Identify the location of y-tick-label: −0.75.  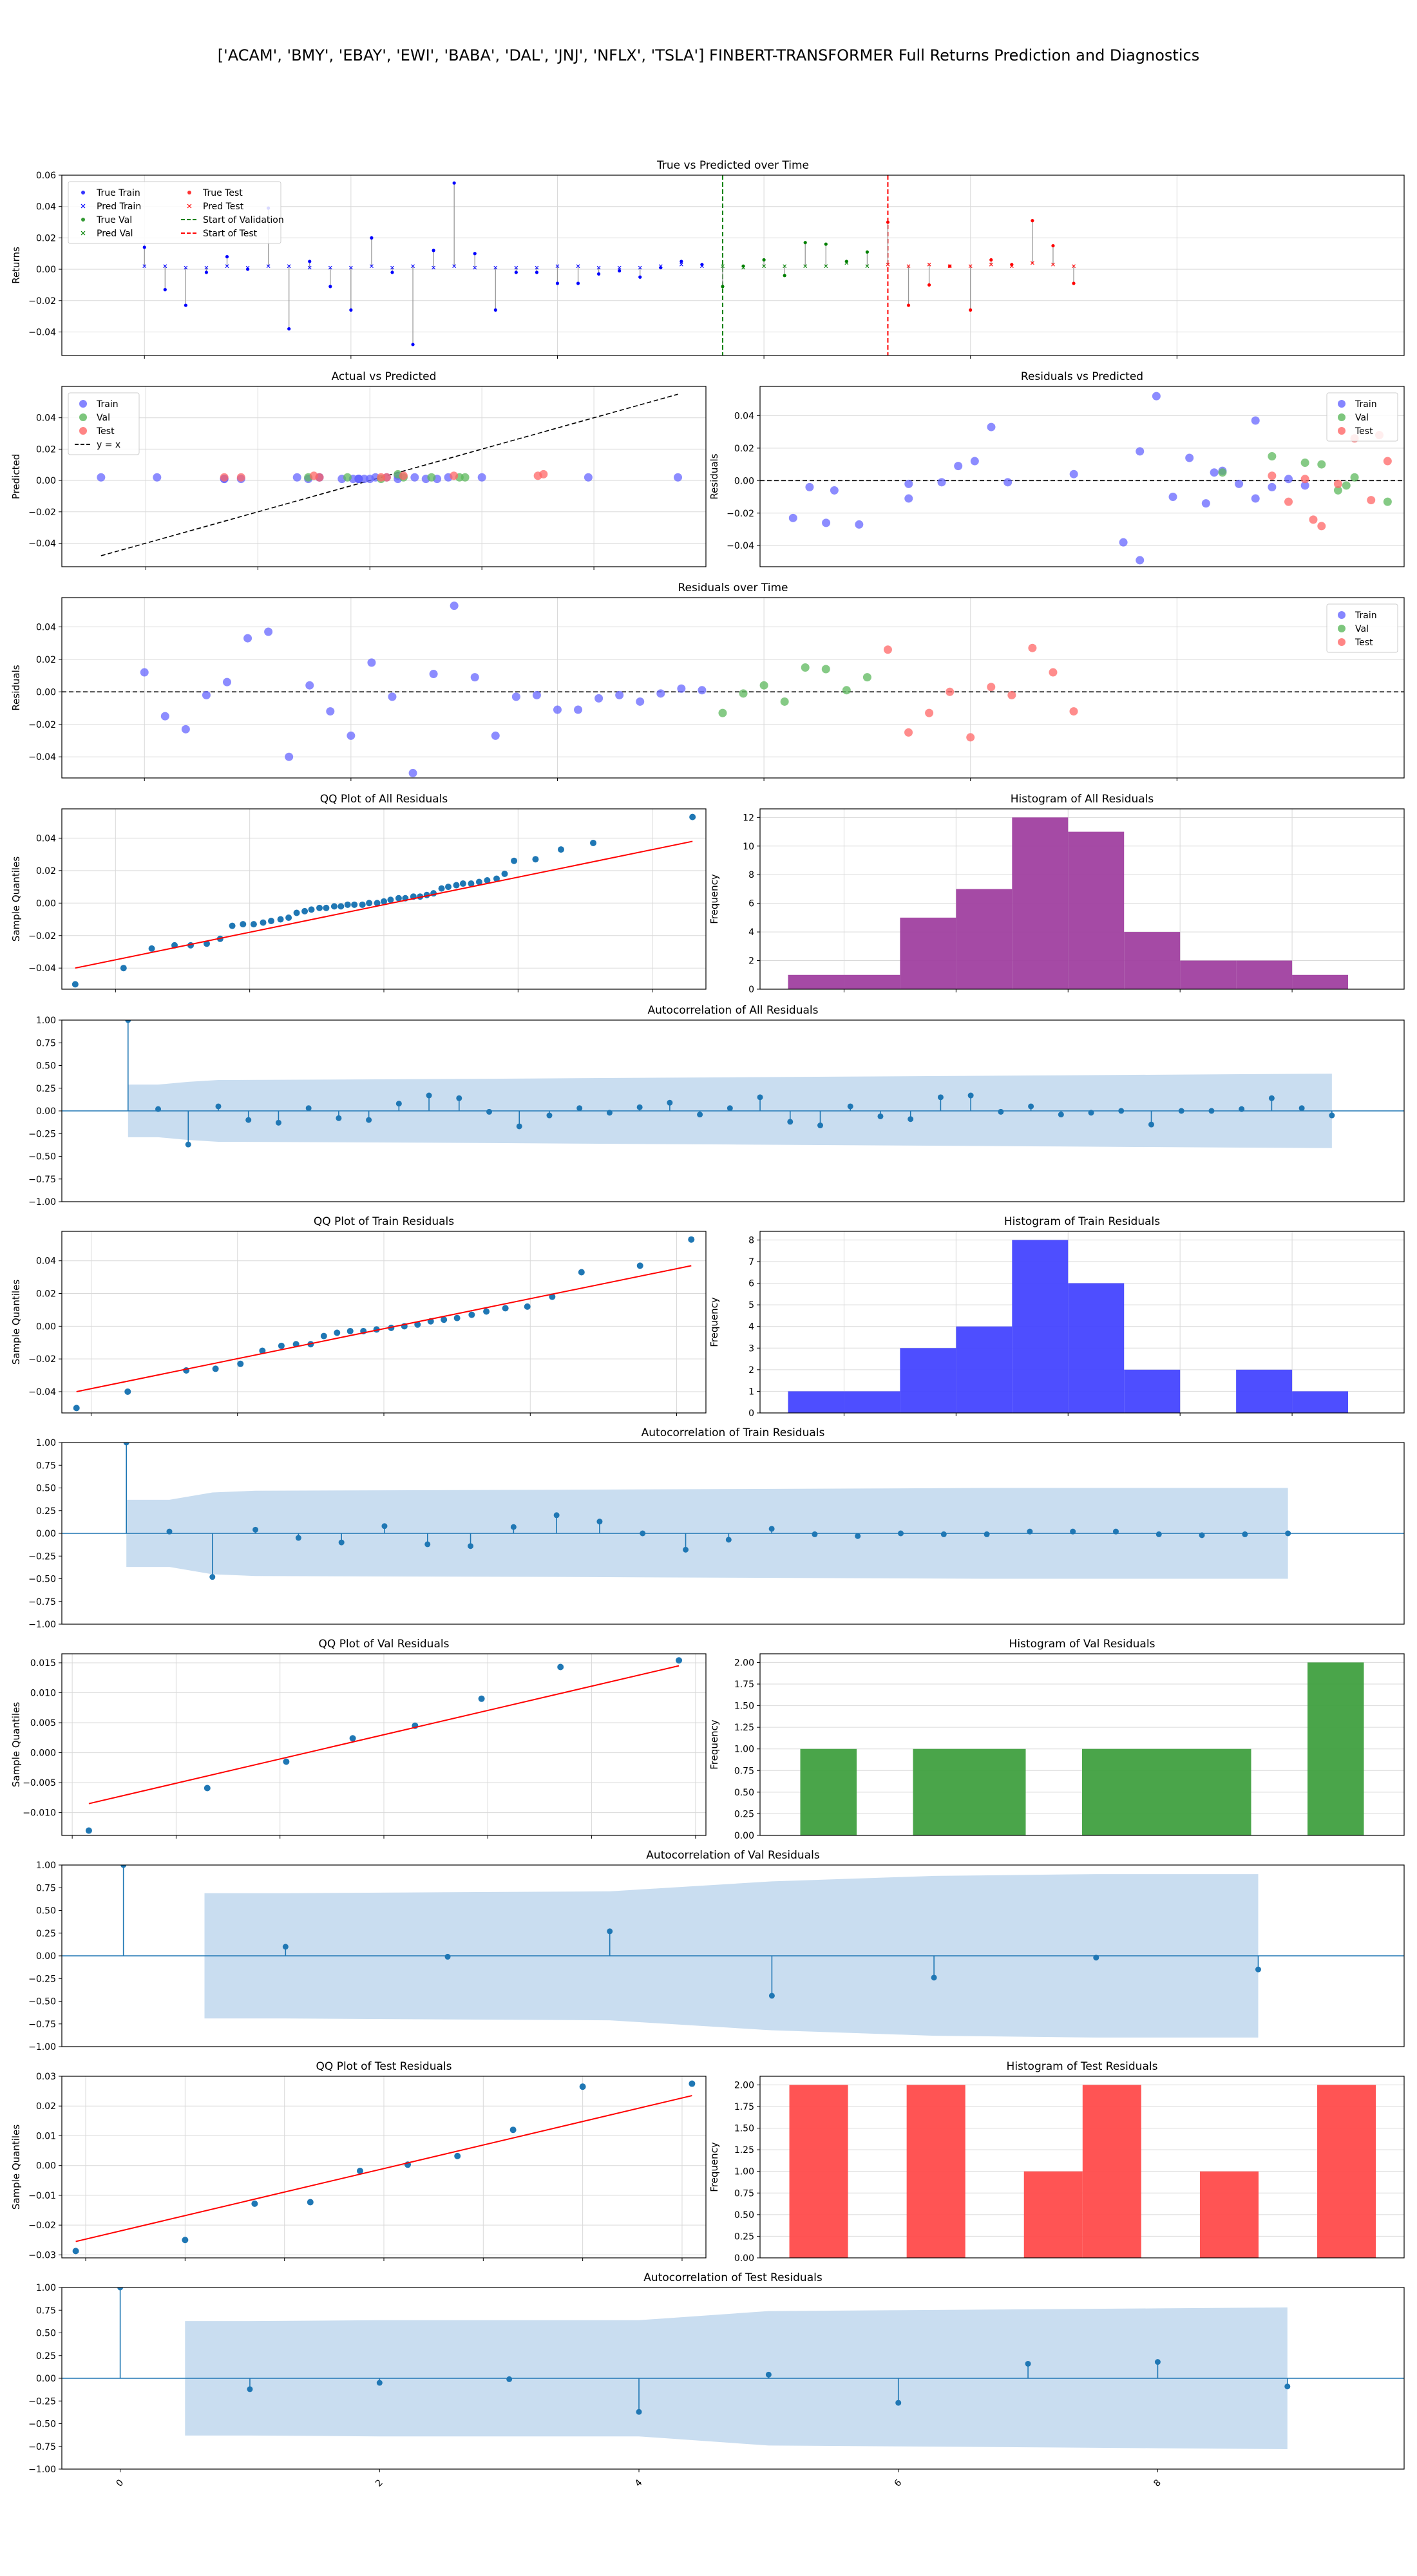
(42, 2447).